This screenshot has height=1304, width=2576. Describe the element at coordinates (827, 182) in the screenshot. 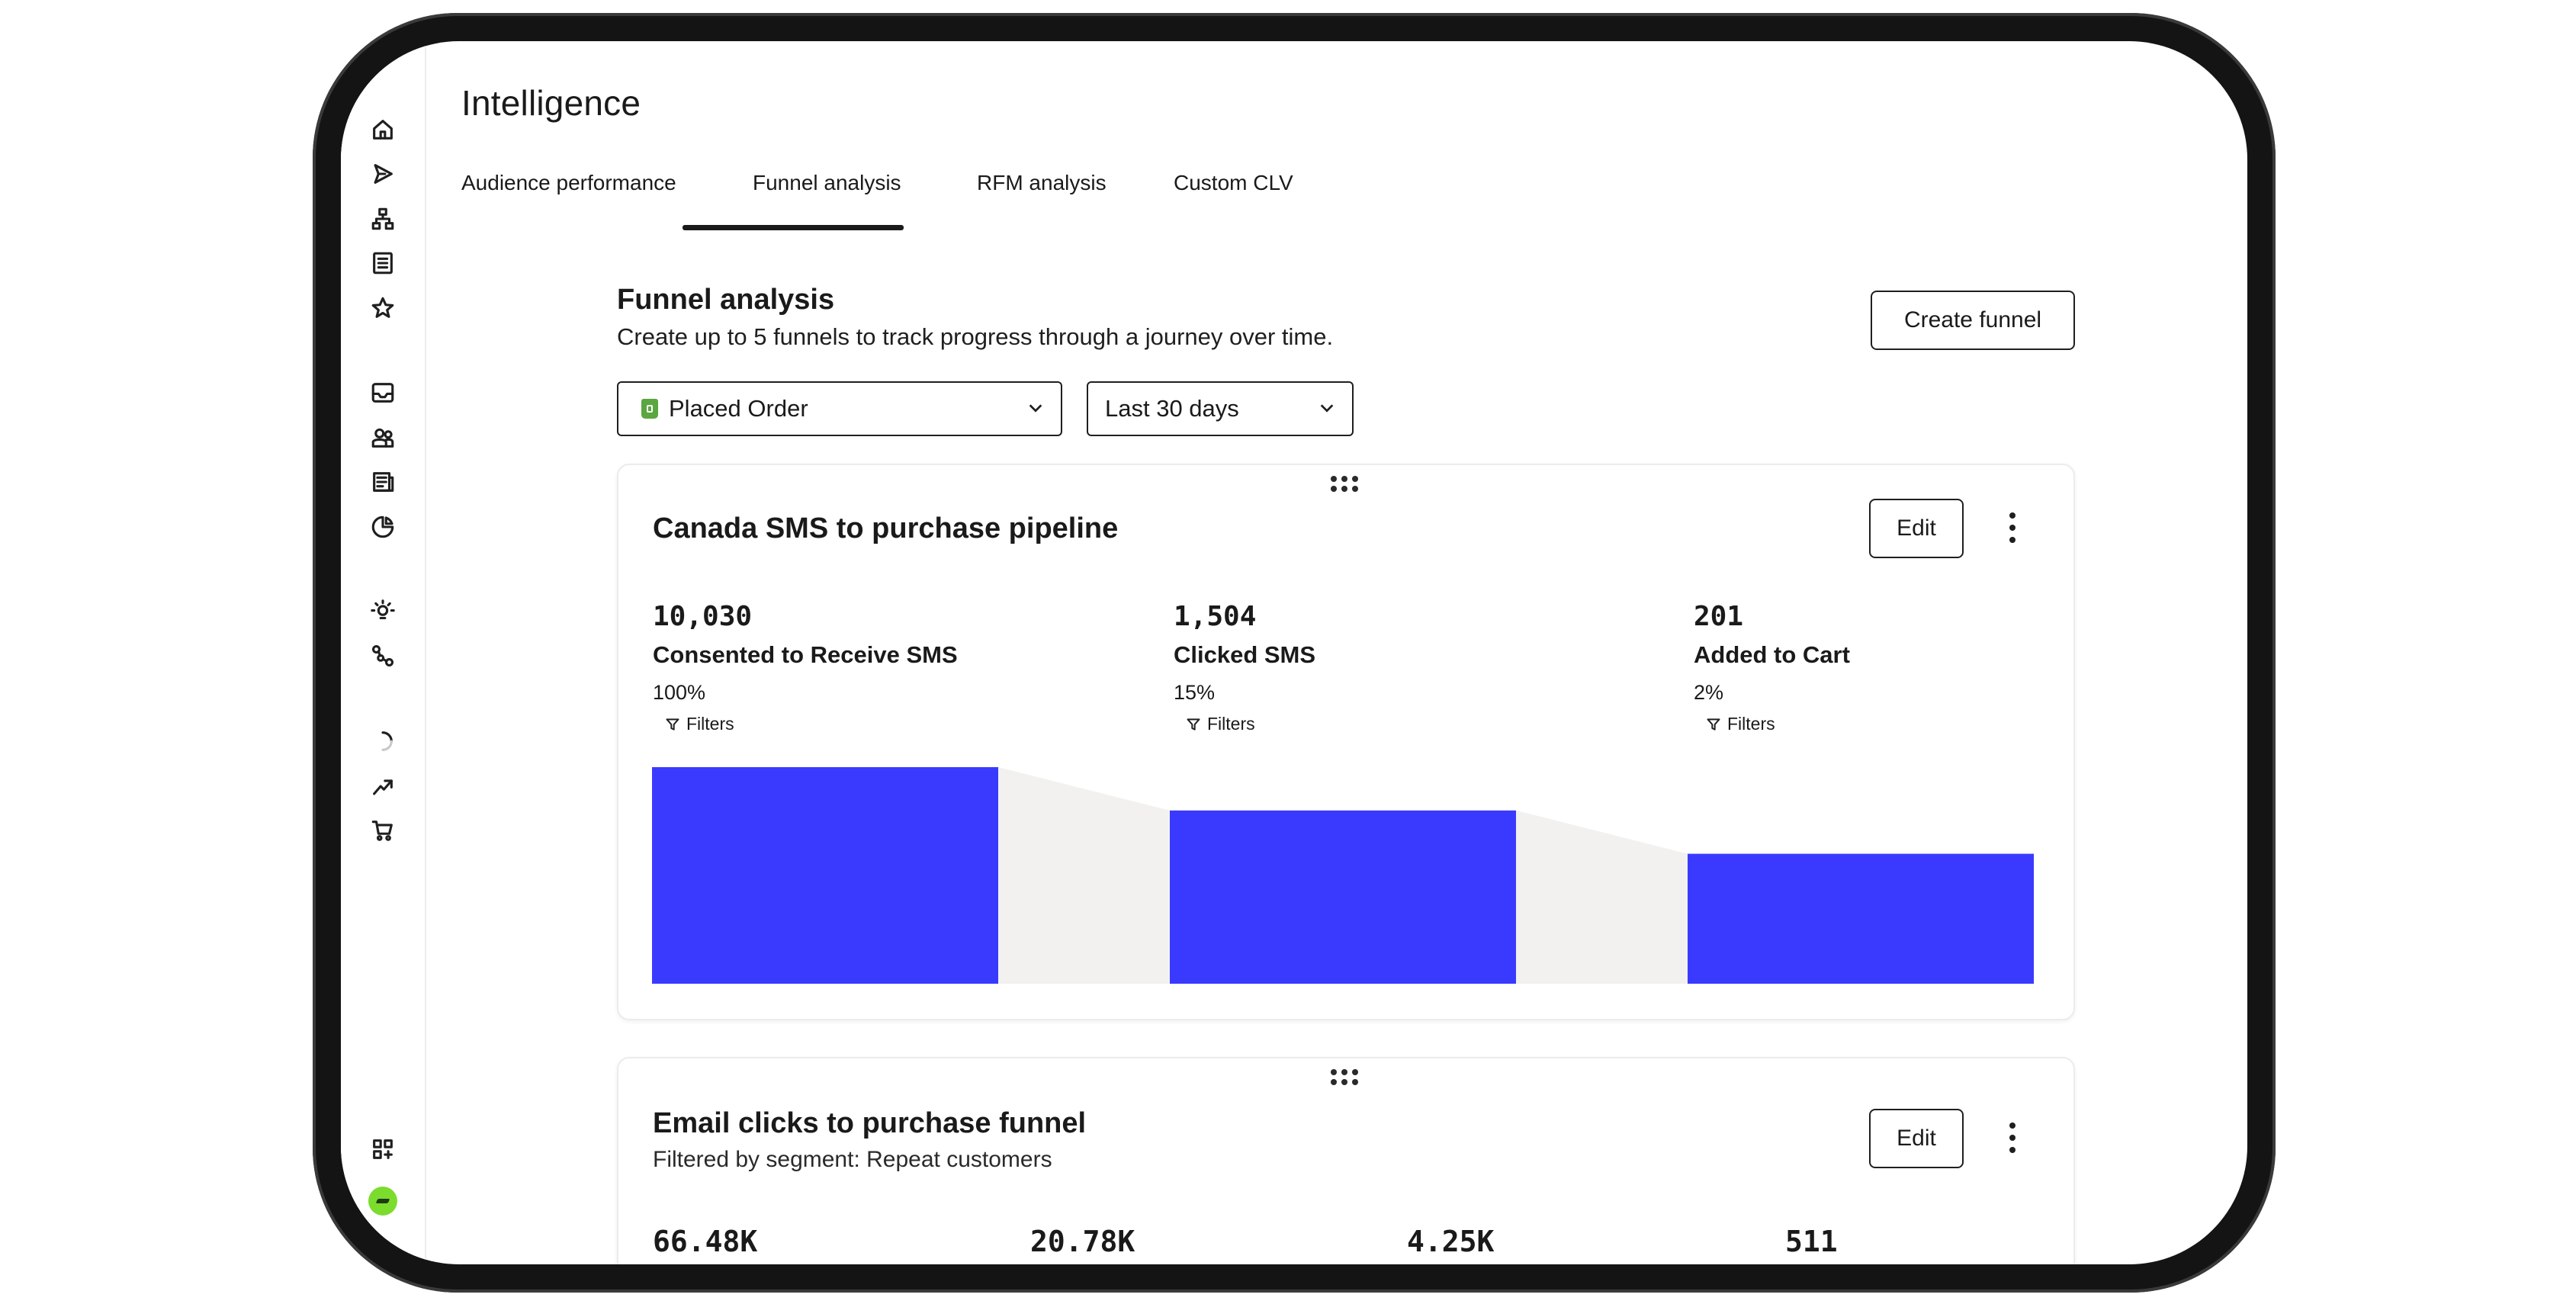

I see `tab-funnel-analysis: Funnel analysis` at that location.